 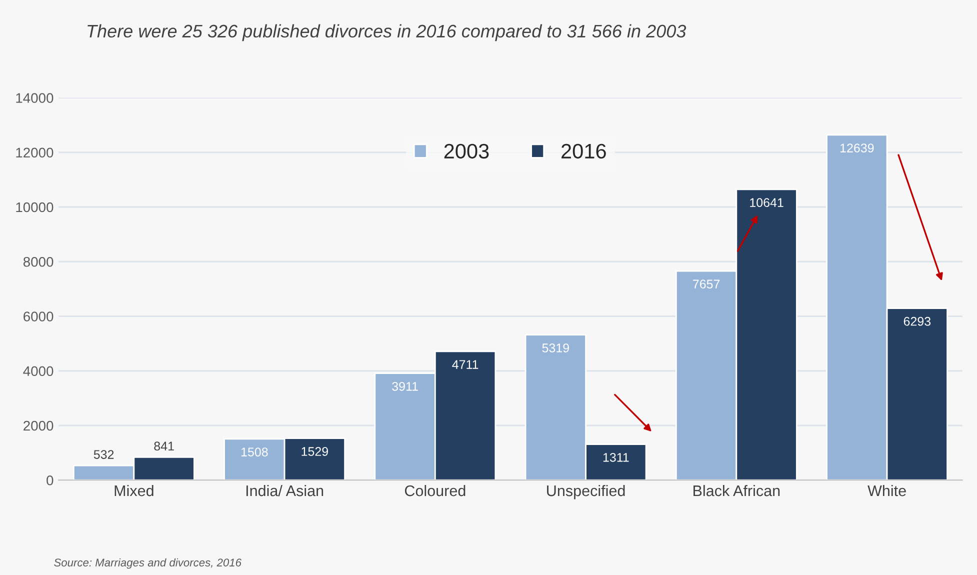 What do you see at coordinates (405, 386) in the screenshot?
I see `data-label: 3911` at bounding box center [405, 386].